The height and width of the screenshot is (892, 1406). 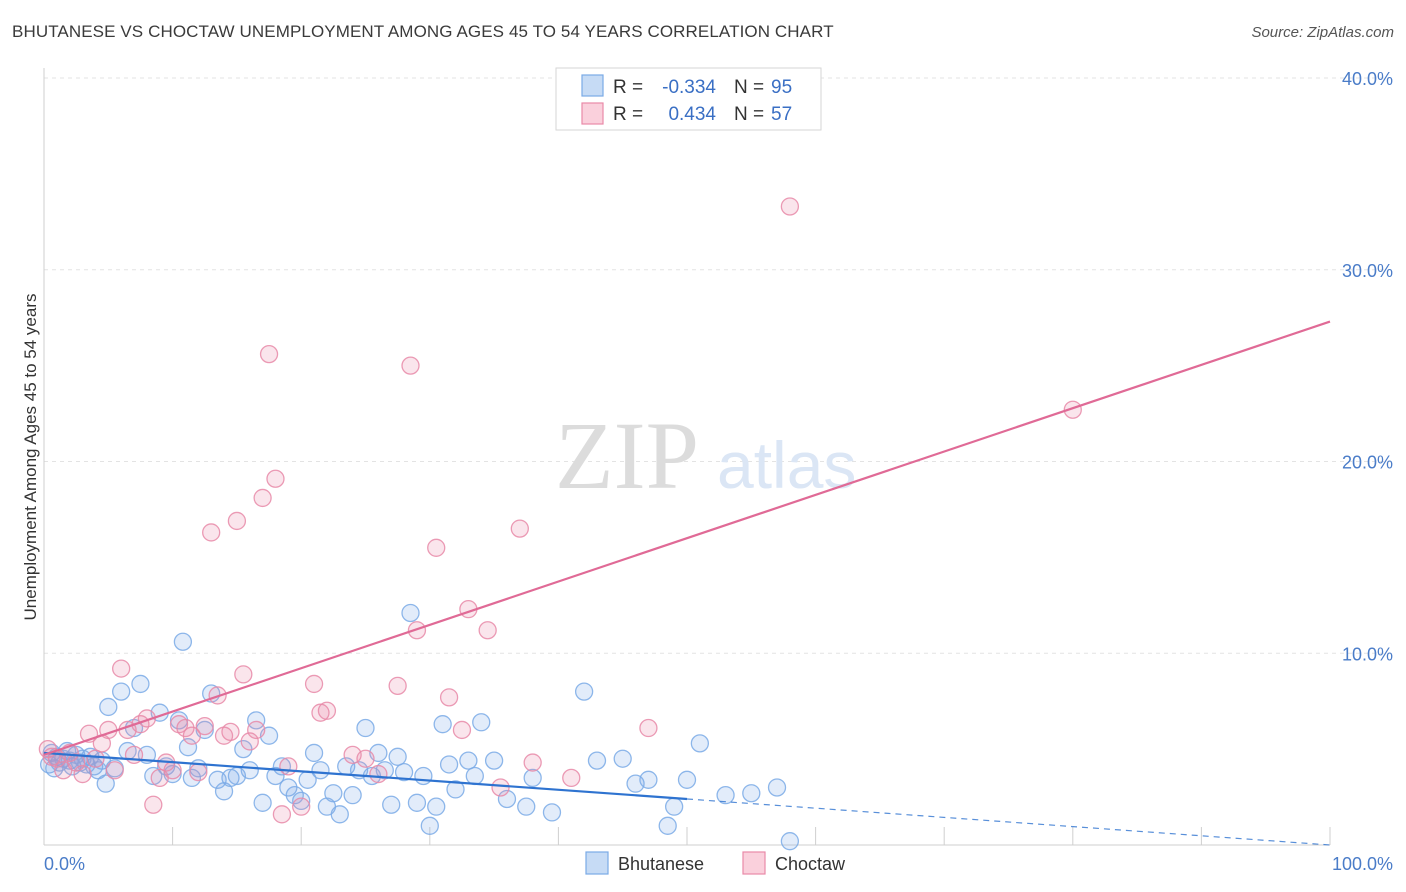 What do you see at coordinates (1367, 463) in the screenshot?
I see `y-tick-label-1: 20.0%` at bounding box center [1367, 463].